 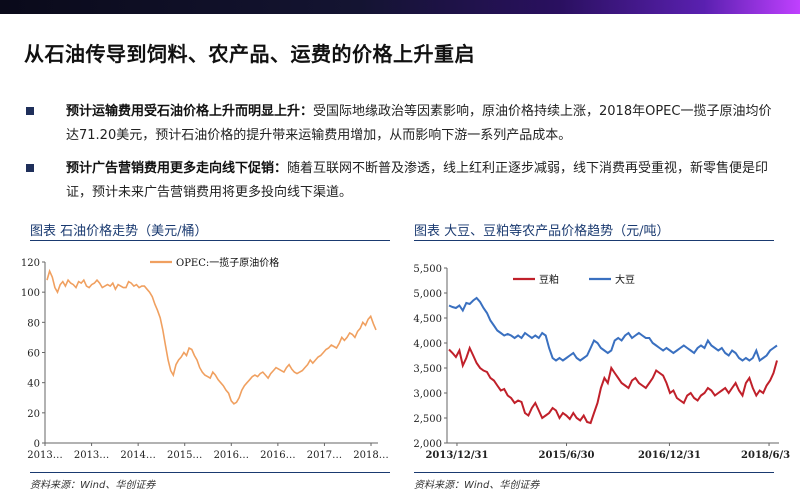 What do you see at coordinates (427, 444) in the screenshot?
I see `y-tick-label: 2,000` at bounding box center [427, 444].